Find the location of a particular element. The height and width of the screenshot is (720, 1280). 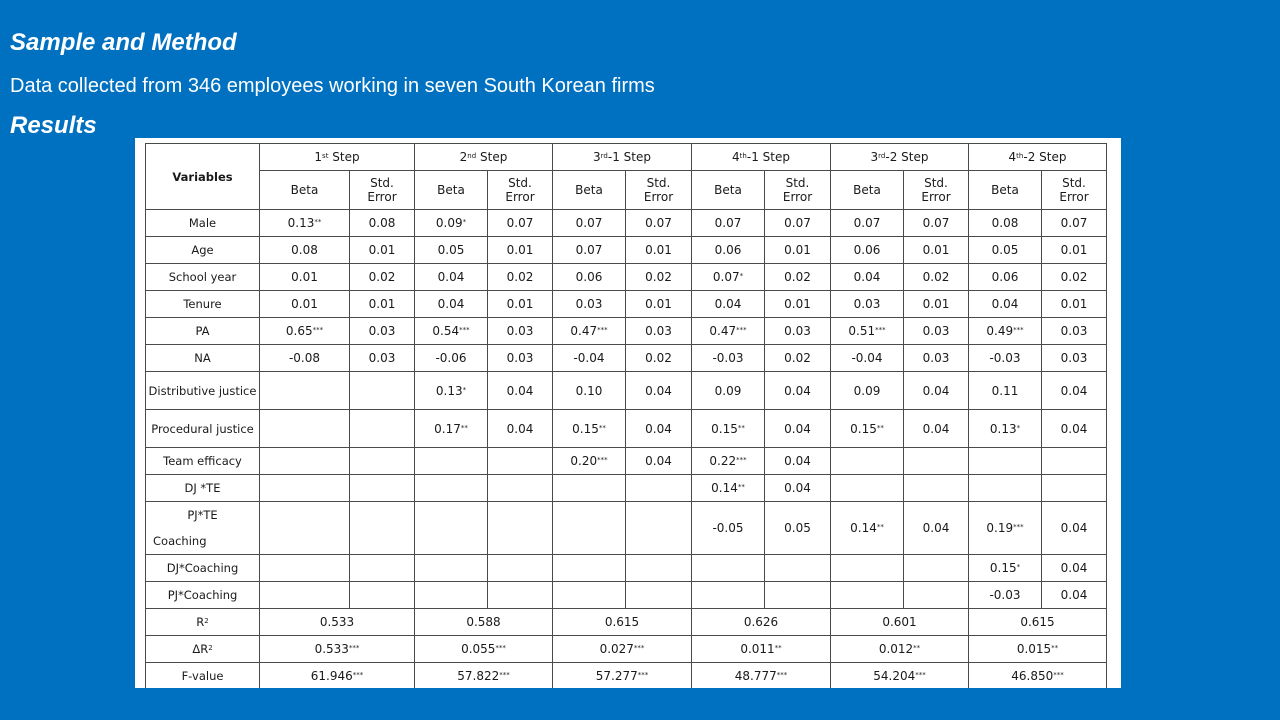

beta-value: 0.09* is located at coordinates (451, 223).